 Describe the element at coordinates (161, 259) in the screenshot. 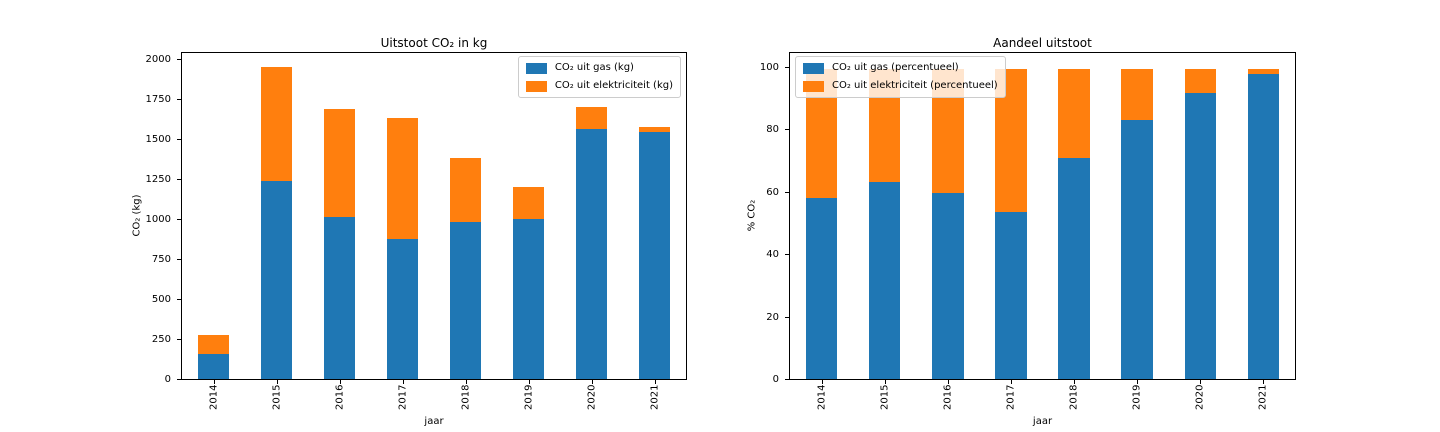

I see `y-tick-label: 750` at that location.